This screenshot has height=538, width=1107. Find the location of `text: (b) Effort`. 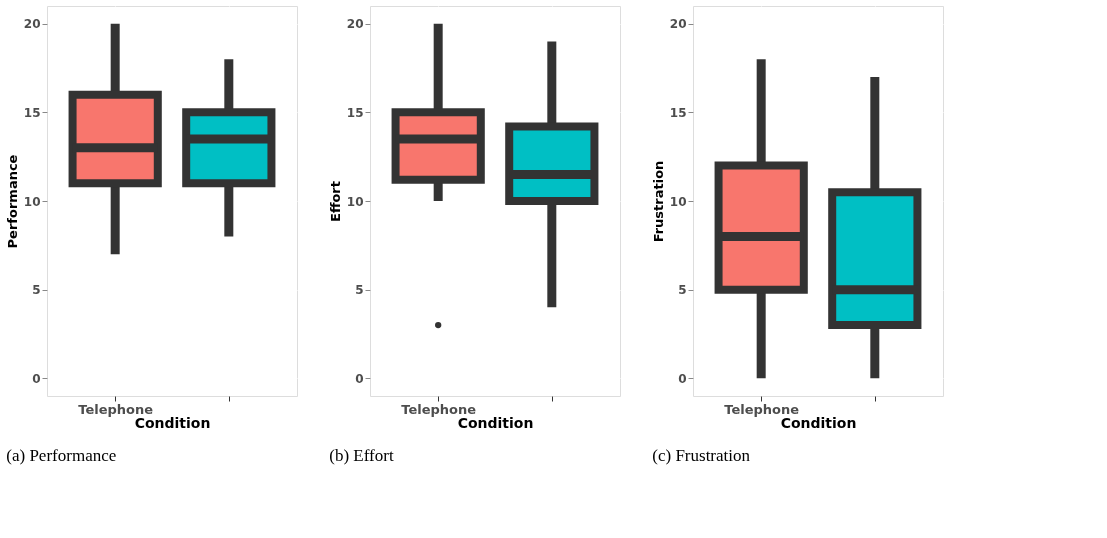

text: (b) Effort is located at coordinates (361, 455).